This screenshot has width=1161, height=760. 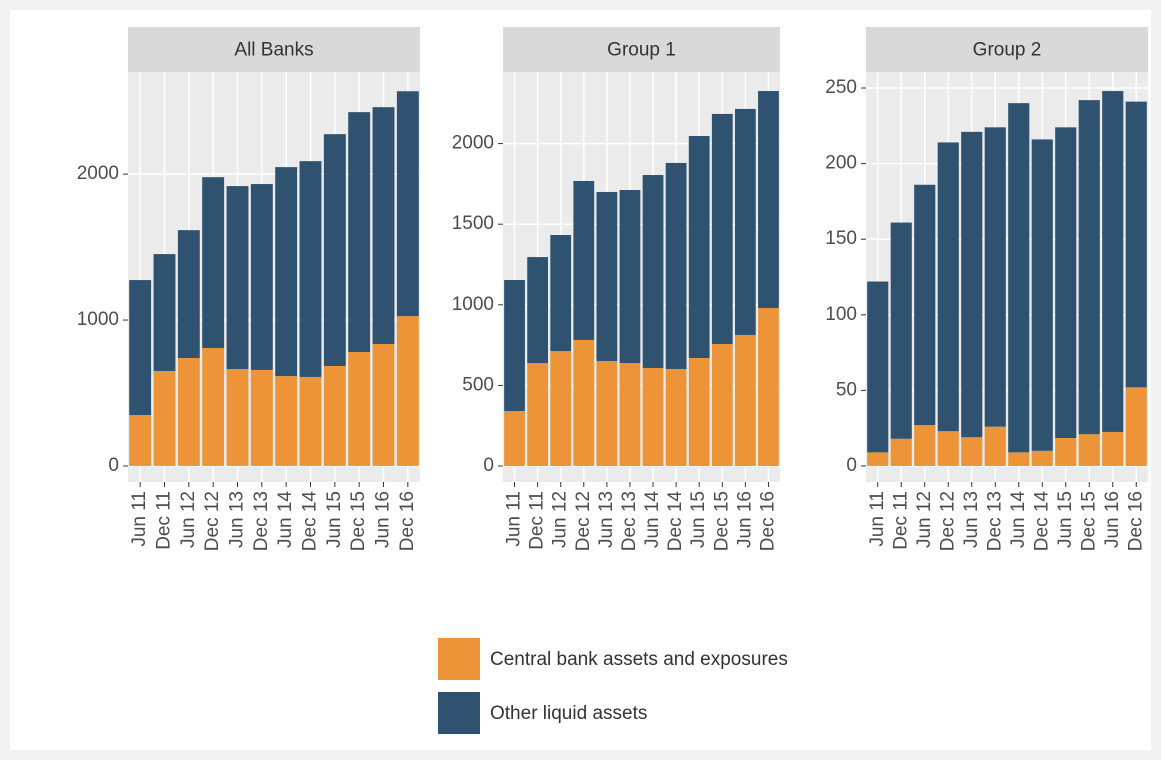 What do you see at coordinates (113, 465) in the screenshot?
I see `y-tick-label: 0` at bounding box center [113, 465].